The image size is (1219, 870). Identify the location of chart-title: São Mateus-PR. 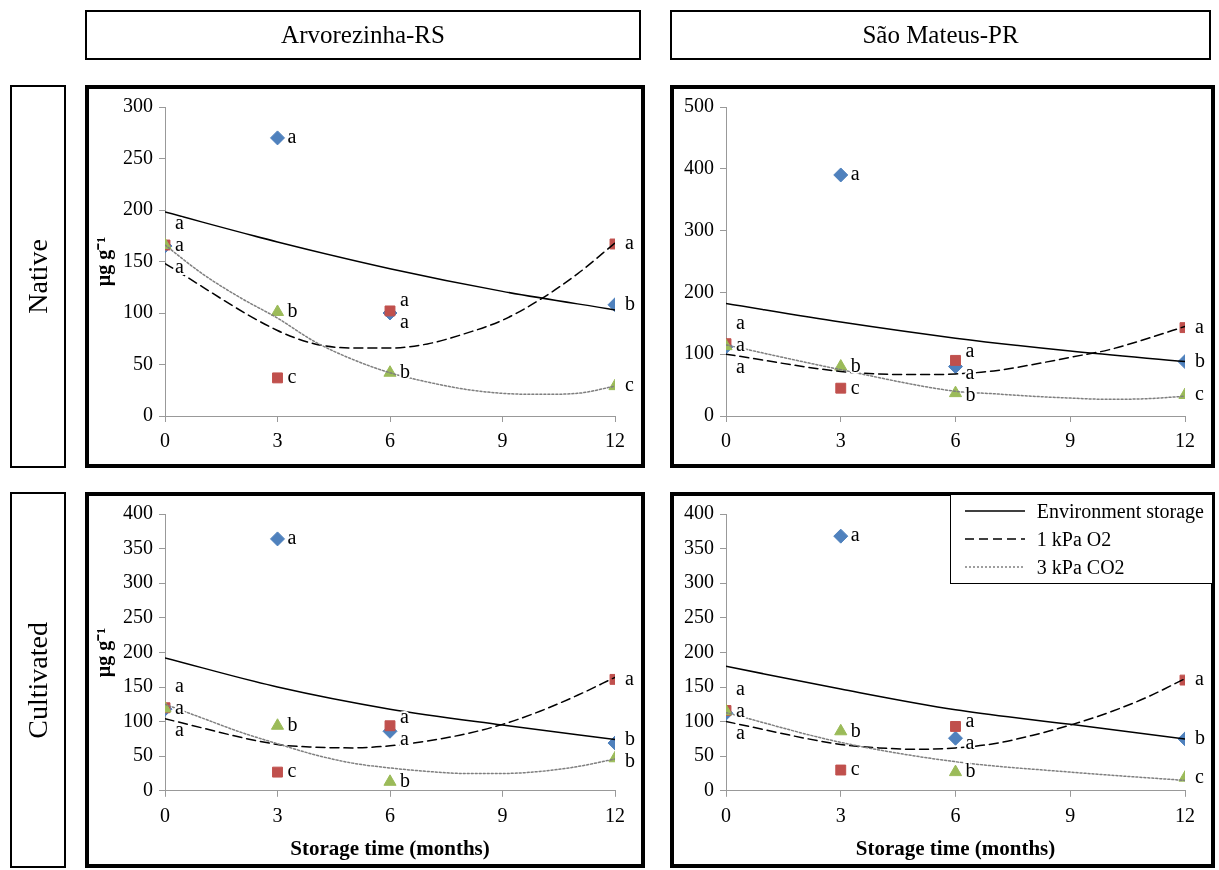
(940, 35).